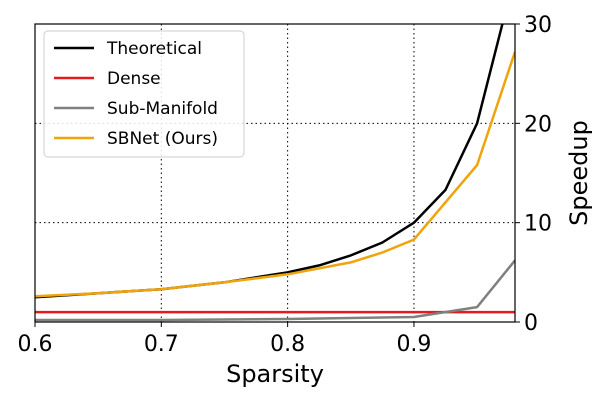 The image size is (600, 400). What do you see at coordinates (161, 344) in the screenshot?
I see `x-tick-label: 0.7` at bounding box center [161, 344].